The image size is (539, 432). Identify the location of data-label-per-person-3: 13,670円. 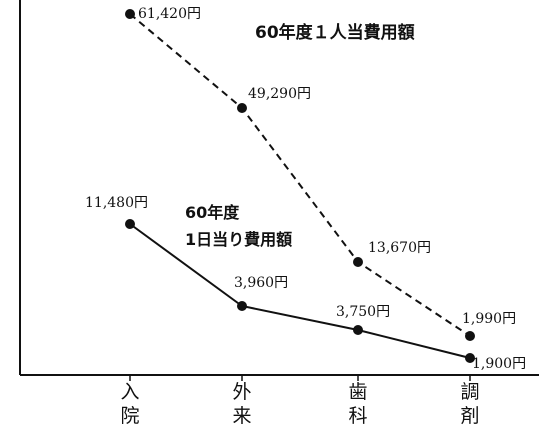
(399, 248).